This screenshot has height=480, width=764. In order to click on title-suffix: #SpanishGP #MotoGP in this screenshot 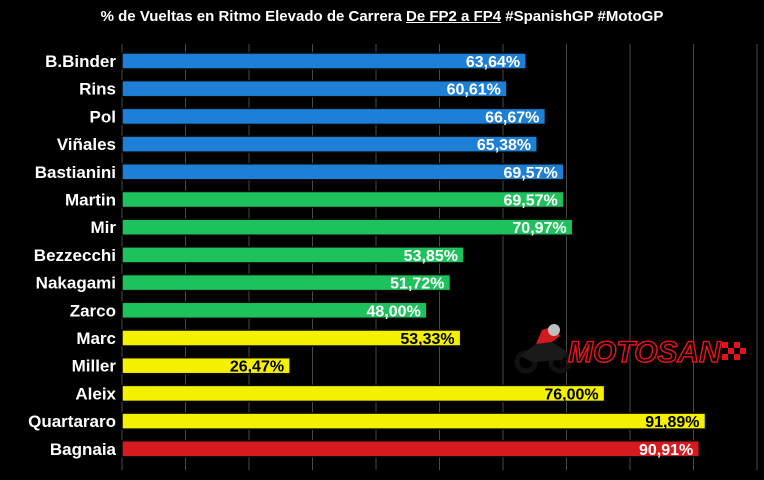, I will do `click(584, 16)`.